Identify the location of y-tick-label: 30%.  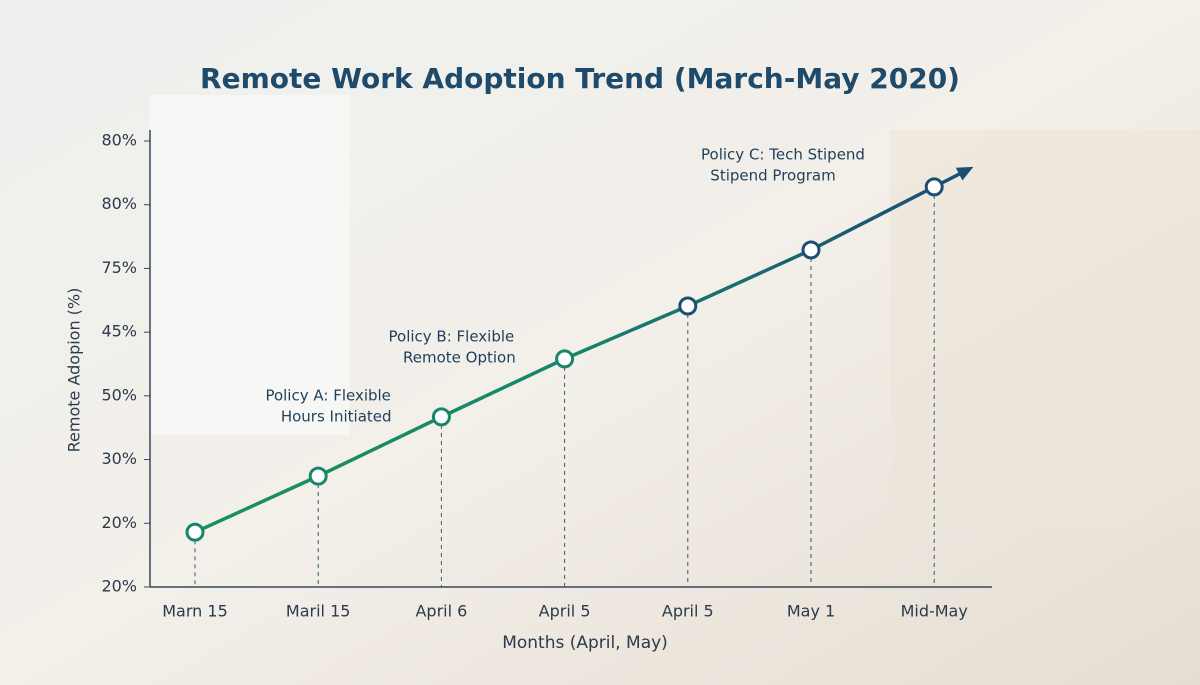
(119, 458).